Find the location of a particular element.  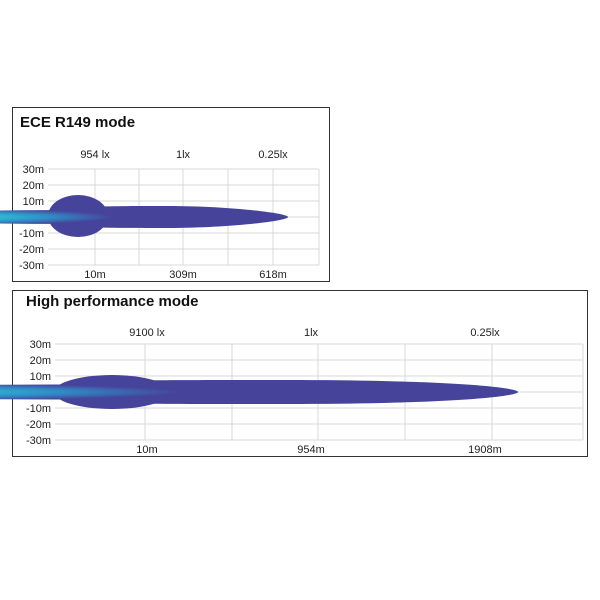

panel-title-ece: ECE R149 mode is located at coordinates (78, 122).